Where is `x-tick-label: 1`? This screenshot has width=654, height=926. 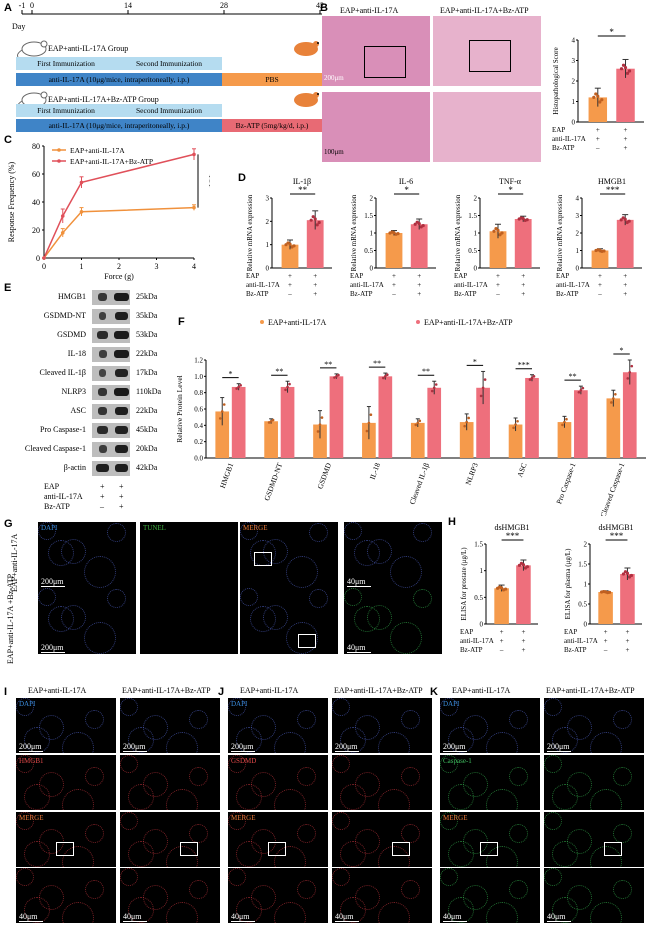 x-tick-label: 1 is located at coordinates (82, 266).